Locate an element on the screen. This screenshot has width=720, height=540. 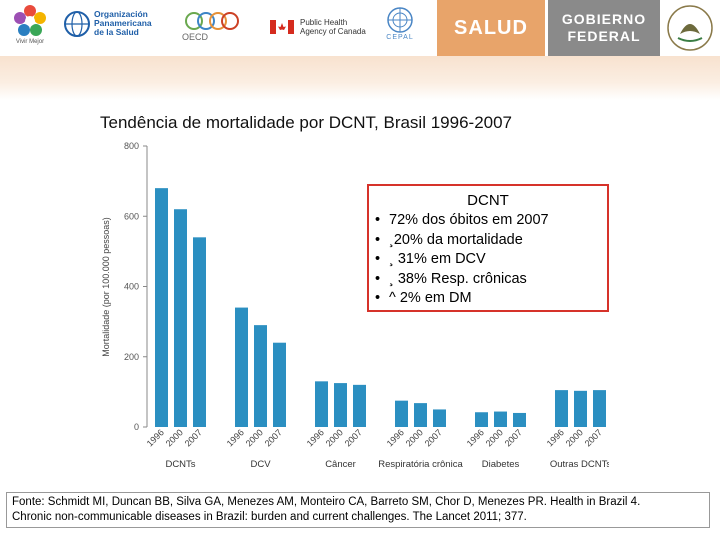
oecd-logo: OECD is located at coordinates (212, 26).